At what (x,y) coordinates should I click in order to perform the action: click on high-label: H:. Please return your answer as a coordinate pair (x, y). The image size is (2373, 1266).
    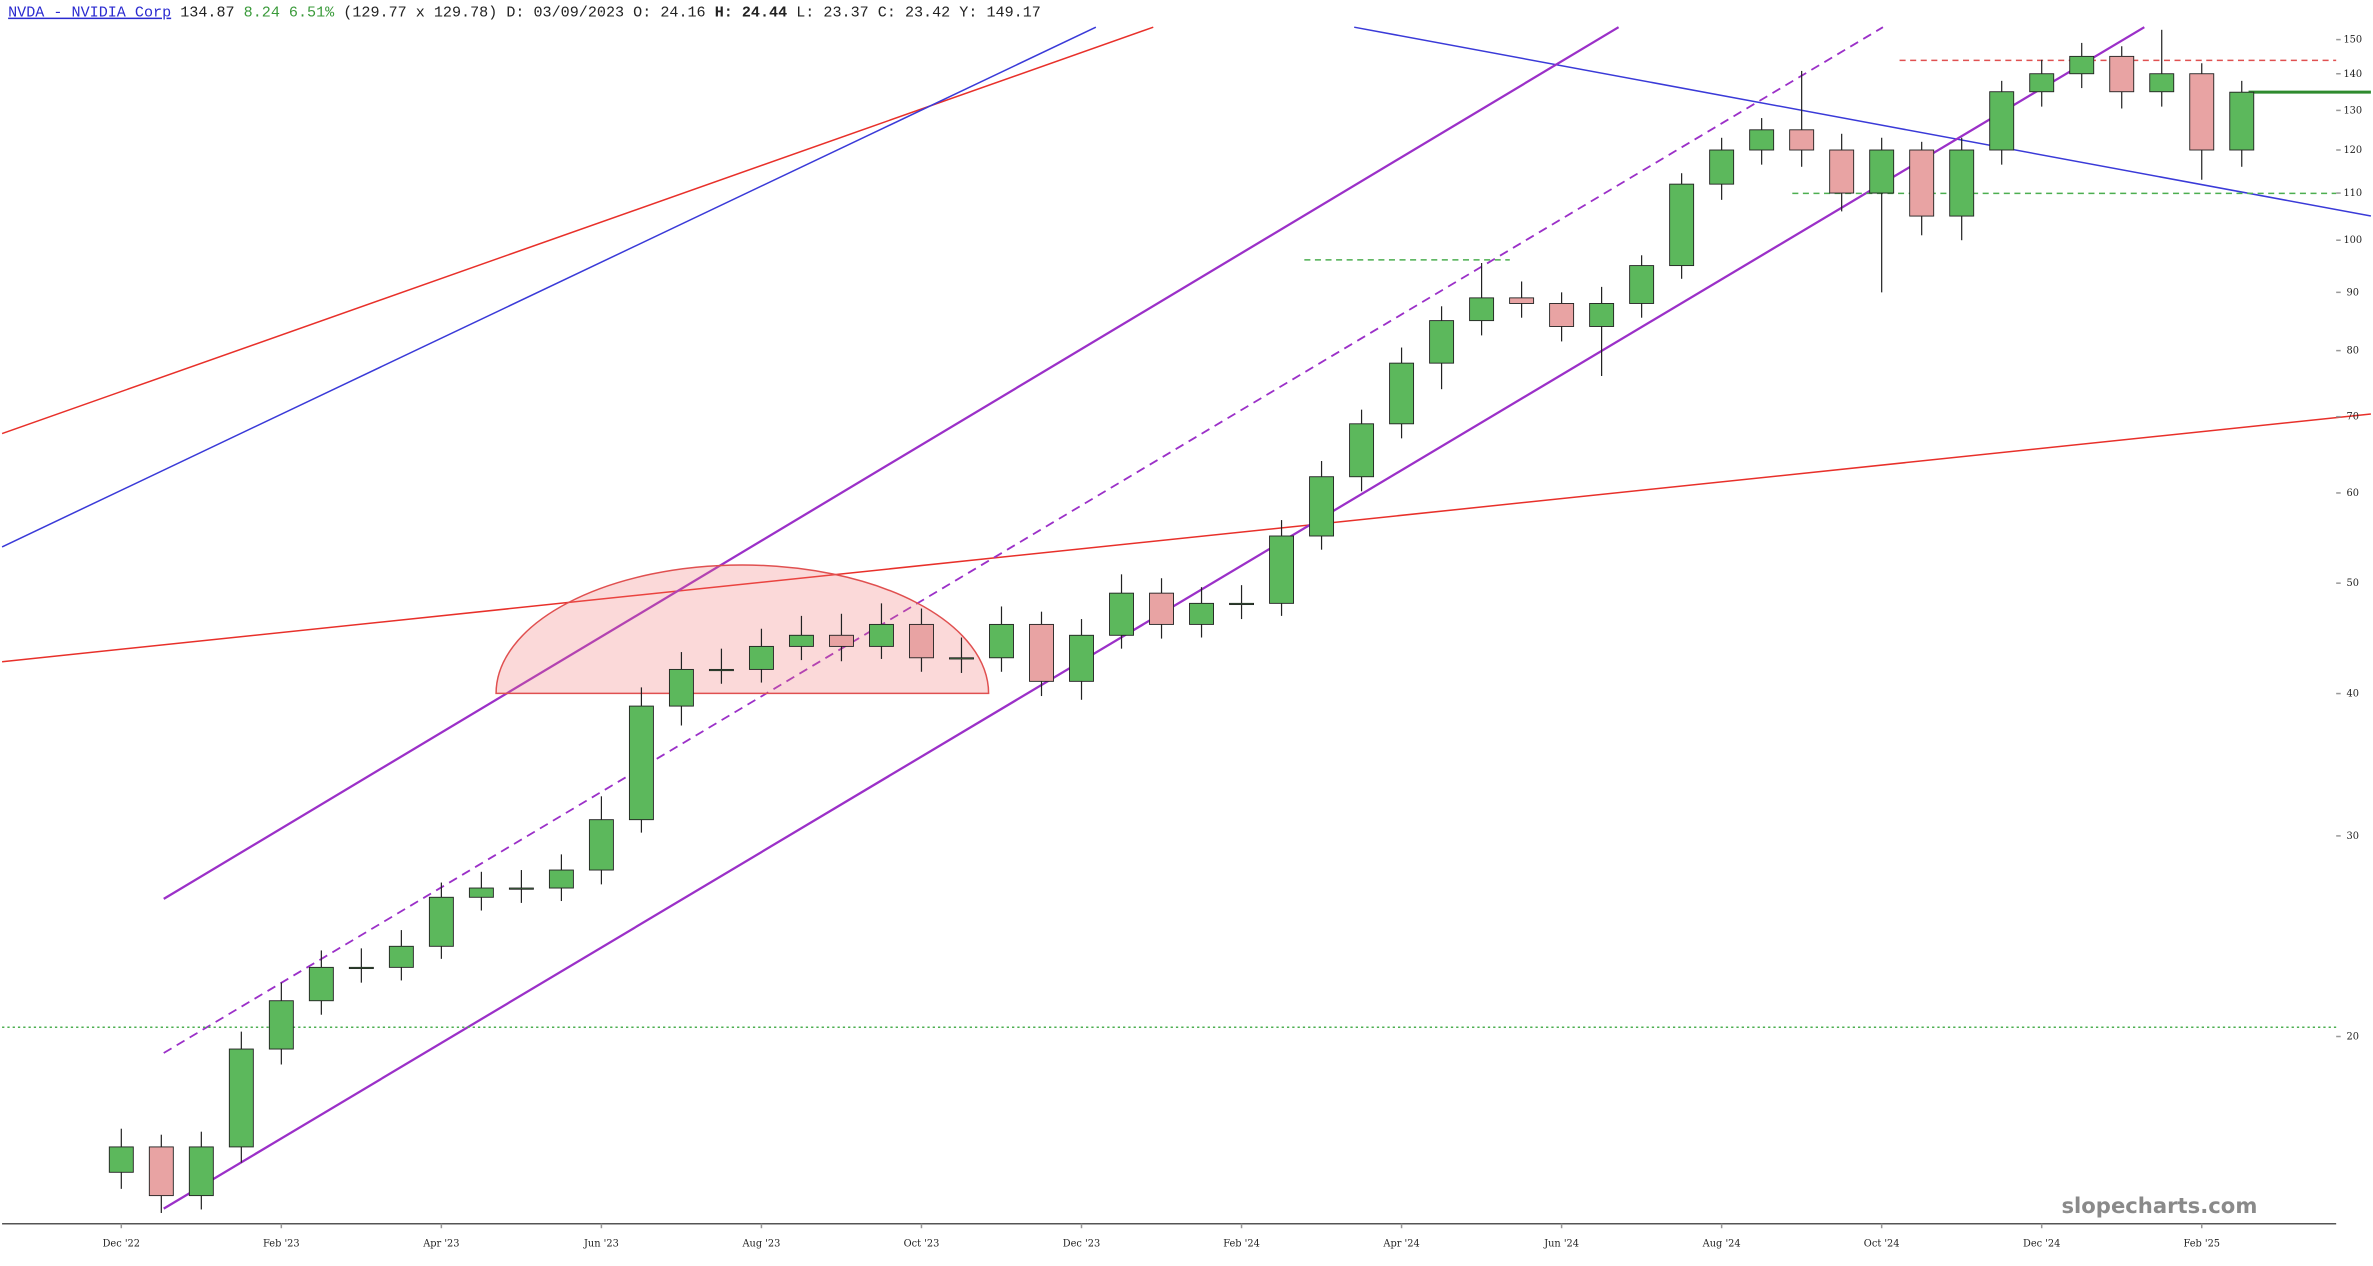
    Looking at the image, I should click on (724, 13).